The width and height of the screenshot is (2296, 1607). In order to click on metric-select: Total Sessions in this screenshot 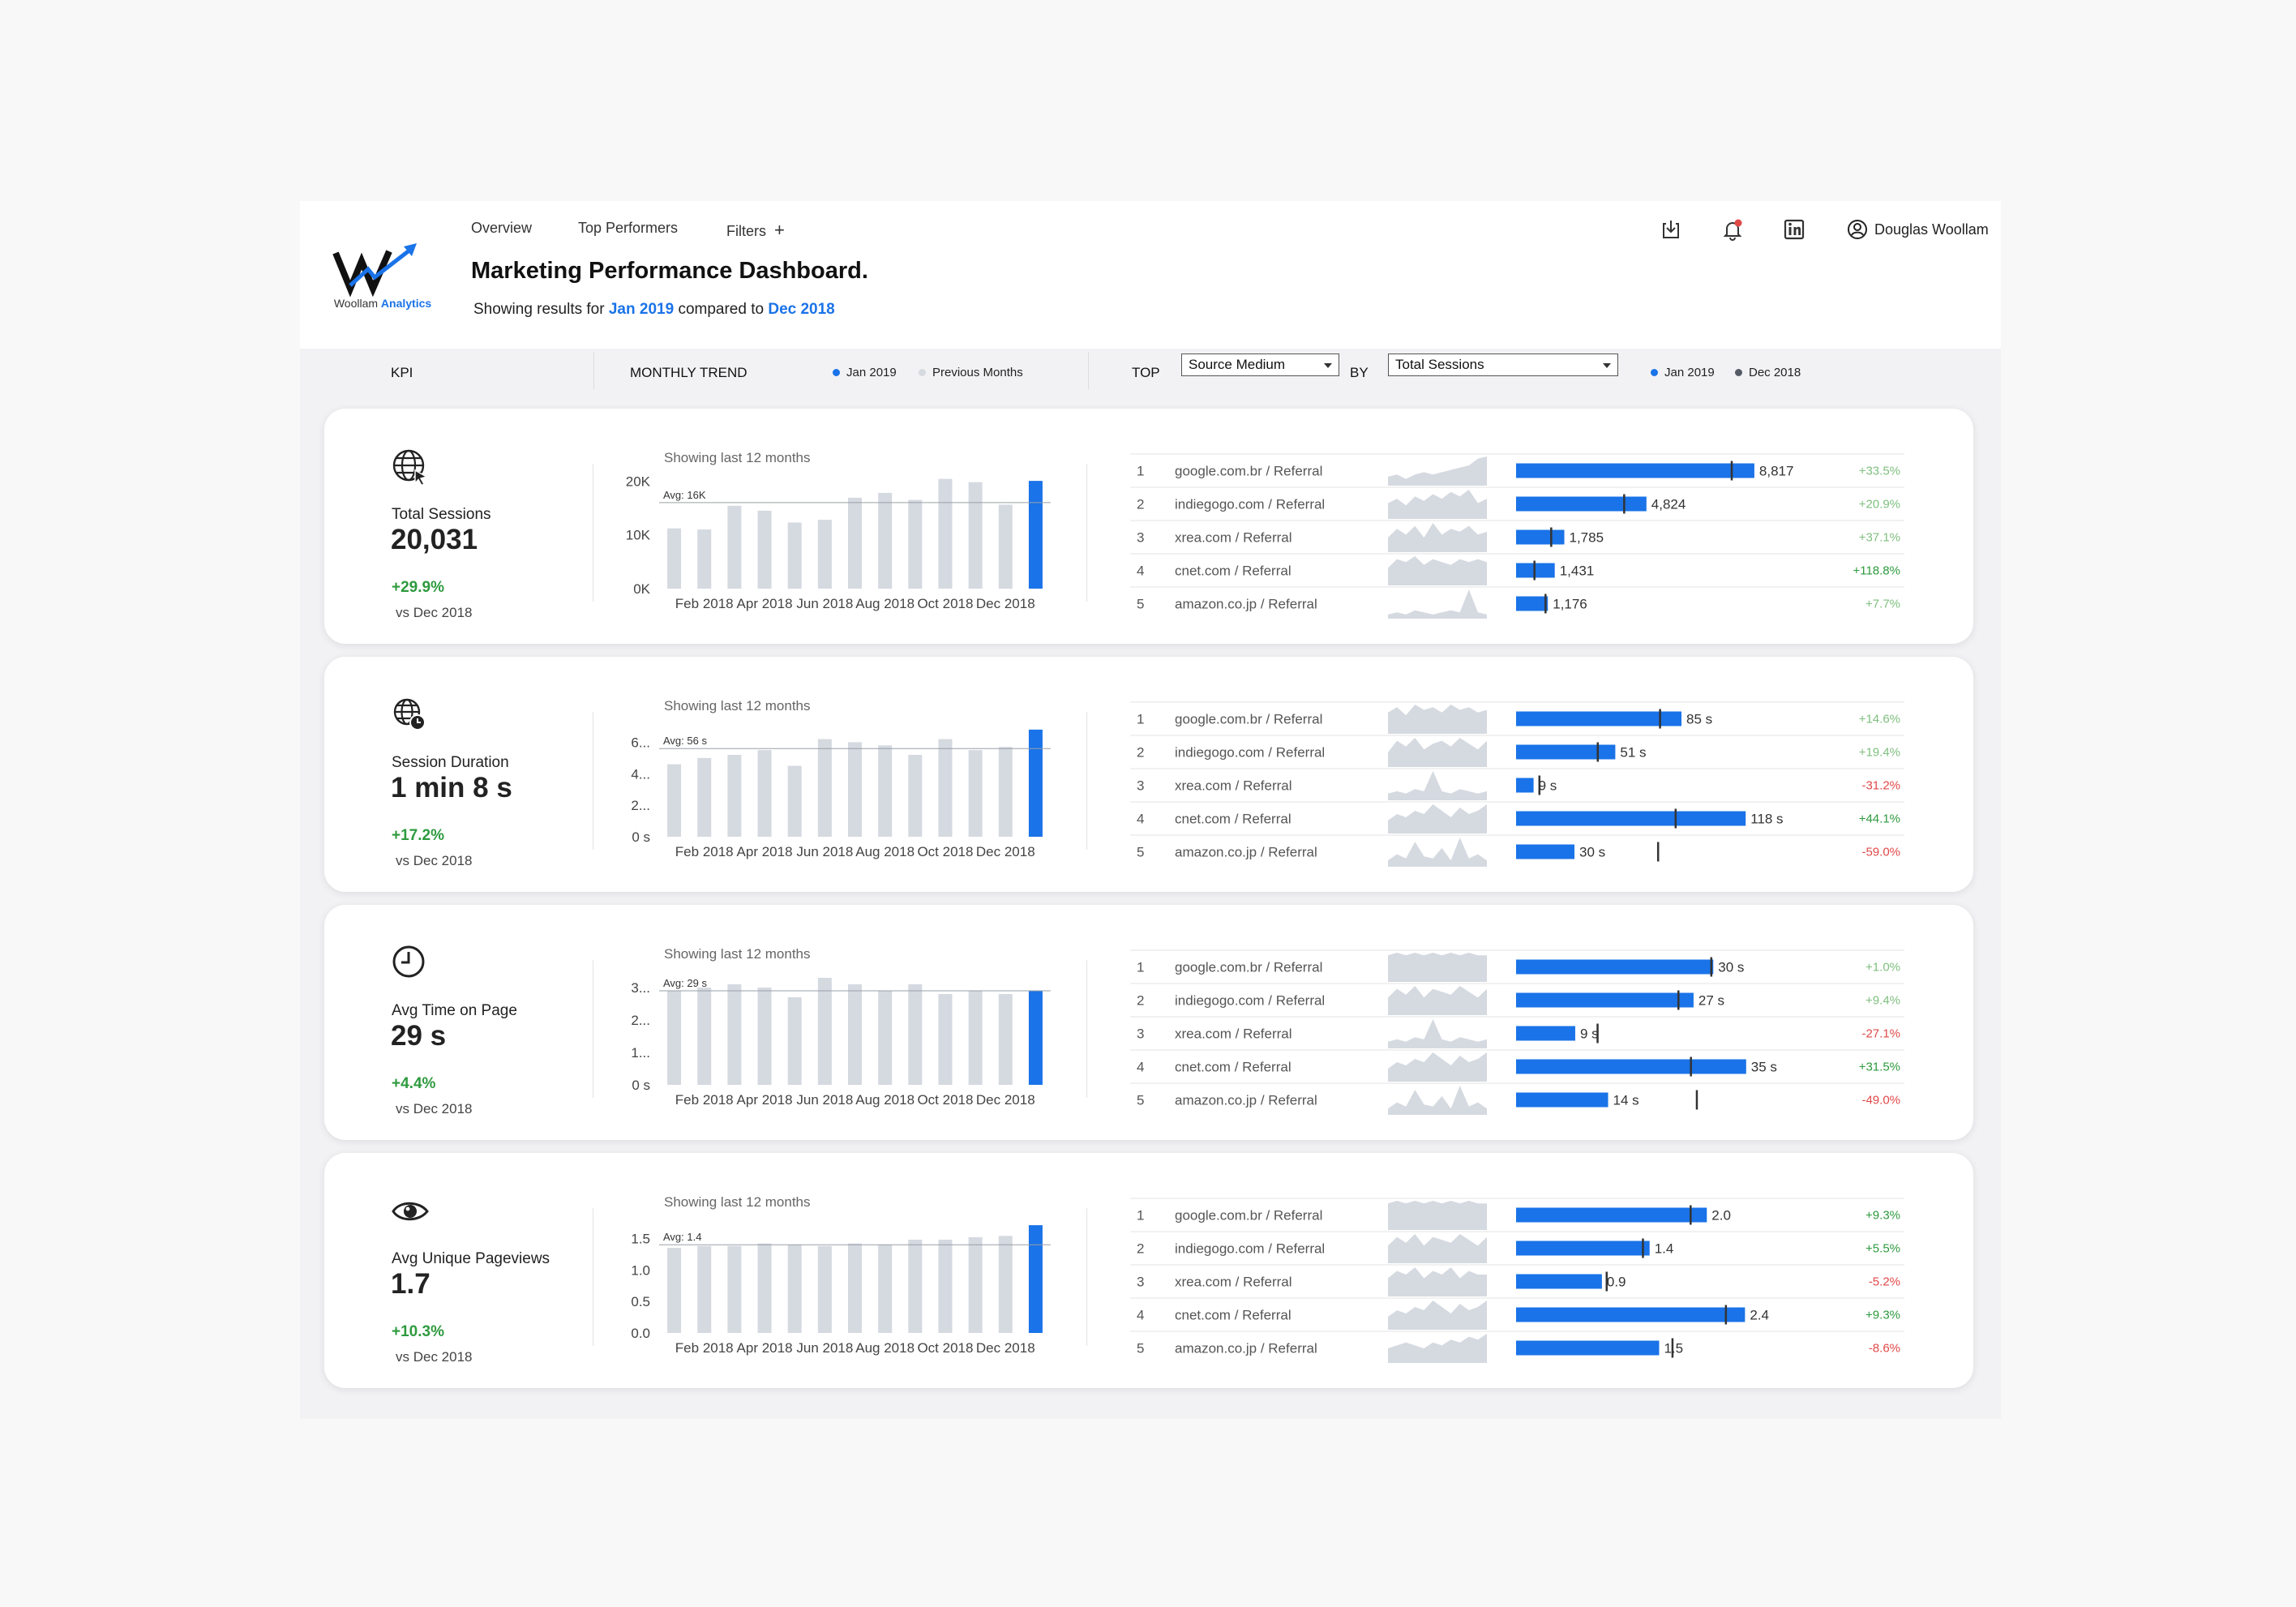, I will do `click(1503, 365)`.